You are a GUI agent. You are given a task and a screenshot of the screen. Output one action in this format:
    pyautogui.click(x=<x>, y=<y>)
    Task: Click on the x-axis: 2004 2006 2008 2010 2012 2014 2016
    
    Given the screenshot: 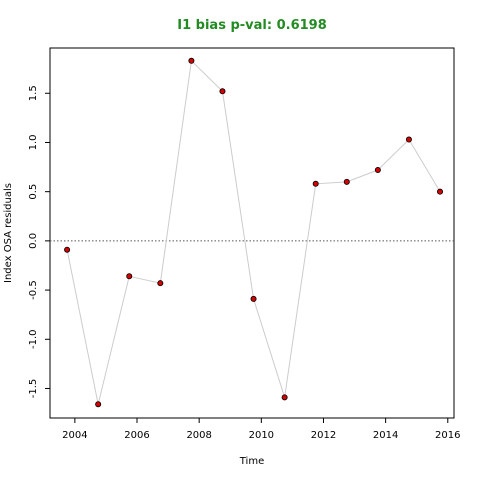 What is the action you would take?
    pyautogui.click(x=261, y=429)
    